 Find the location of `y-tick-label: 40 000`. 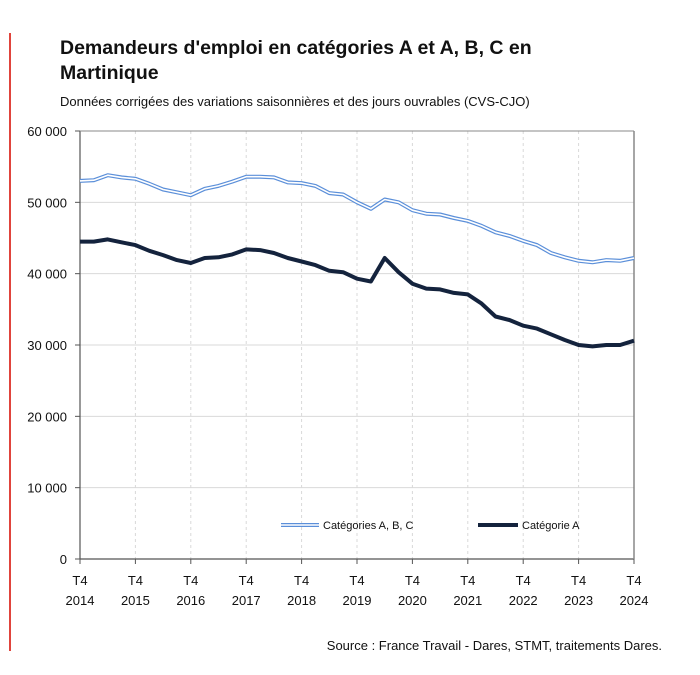

y-tick-label: 40 000 is located at coordinates (47, 274).